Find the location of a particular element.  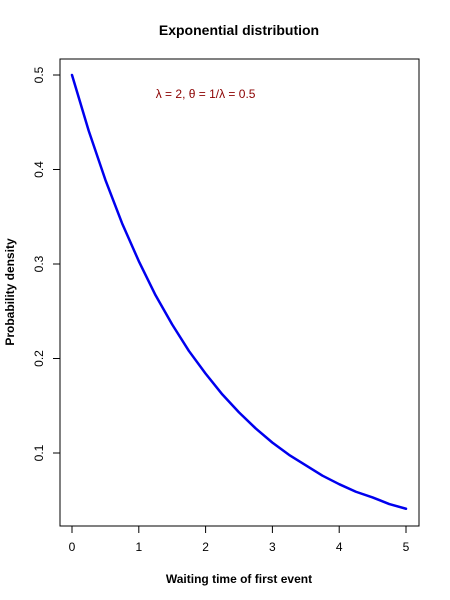

x-tick-label: 1 is located at coordinates (138, 547).